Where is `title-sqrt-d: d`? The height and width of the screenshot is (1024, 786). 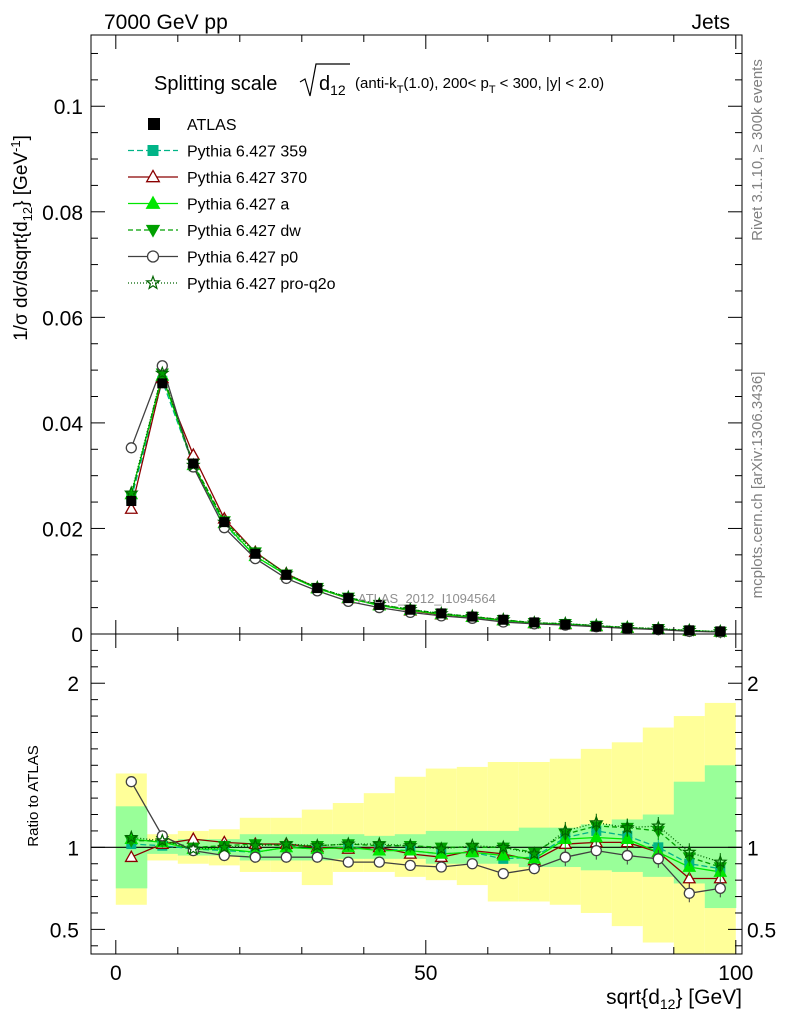
title-sqrt-d: d is located at coordinates (324, 84).